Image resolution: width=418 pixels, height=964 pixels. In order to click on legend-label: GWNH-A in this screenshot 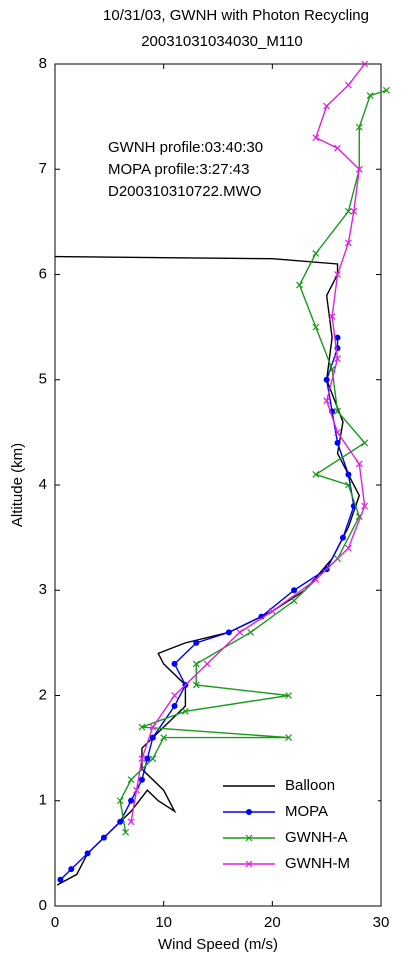, I will do `click(316, 837)`.